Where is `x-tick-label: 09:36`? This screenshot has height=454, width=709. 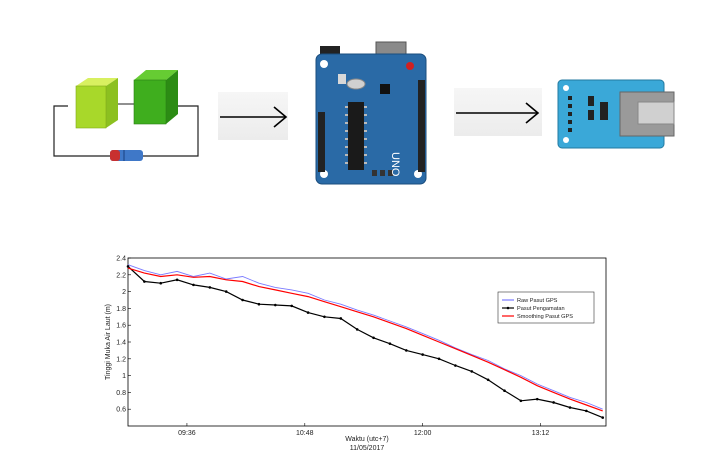
x-tick-label: 09:36 is located at coordinates (187, 433).